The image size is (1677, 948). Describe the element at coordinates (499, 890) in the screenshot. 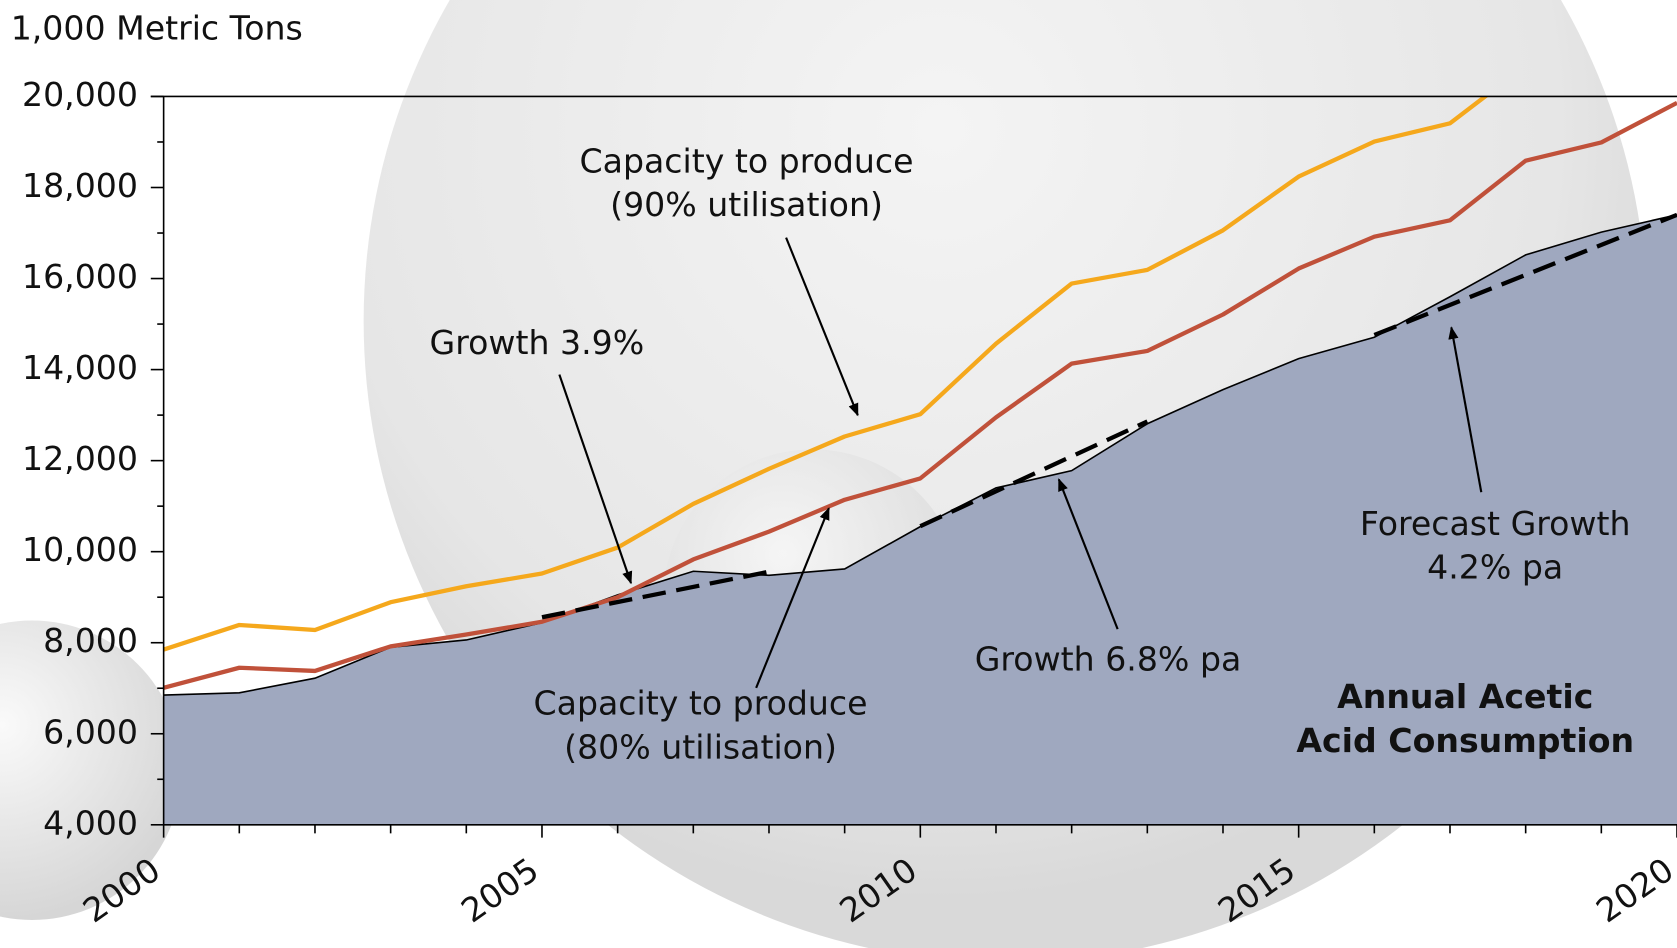

I see `x-tick-label: 2005` at that location.